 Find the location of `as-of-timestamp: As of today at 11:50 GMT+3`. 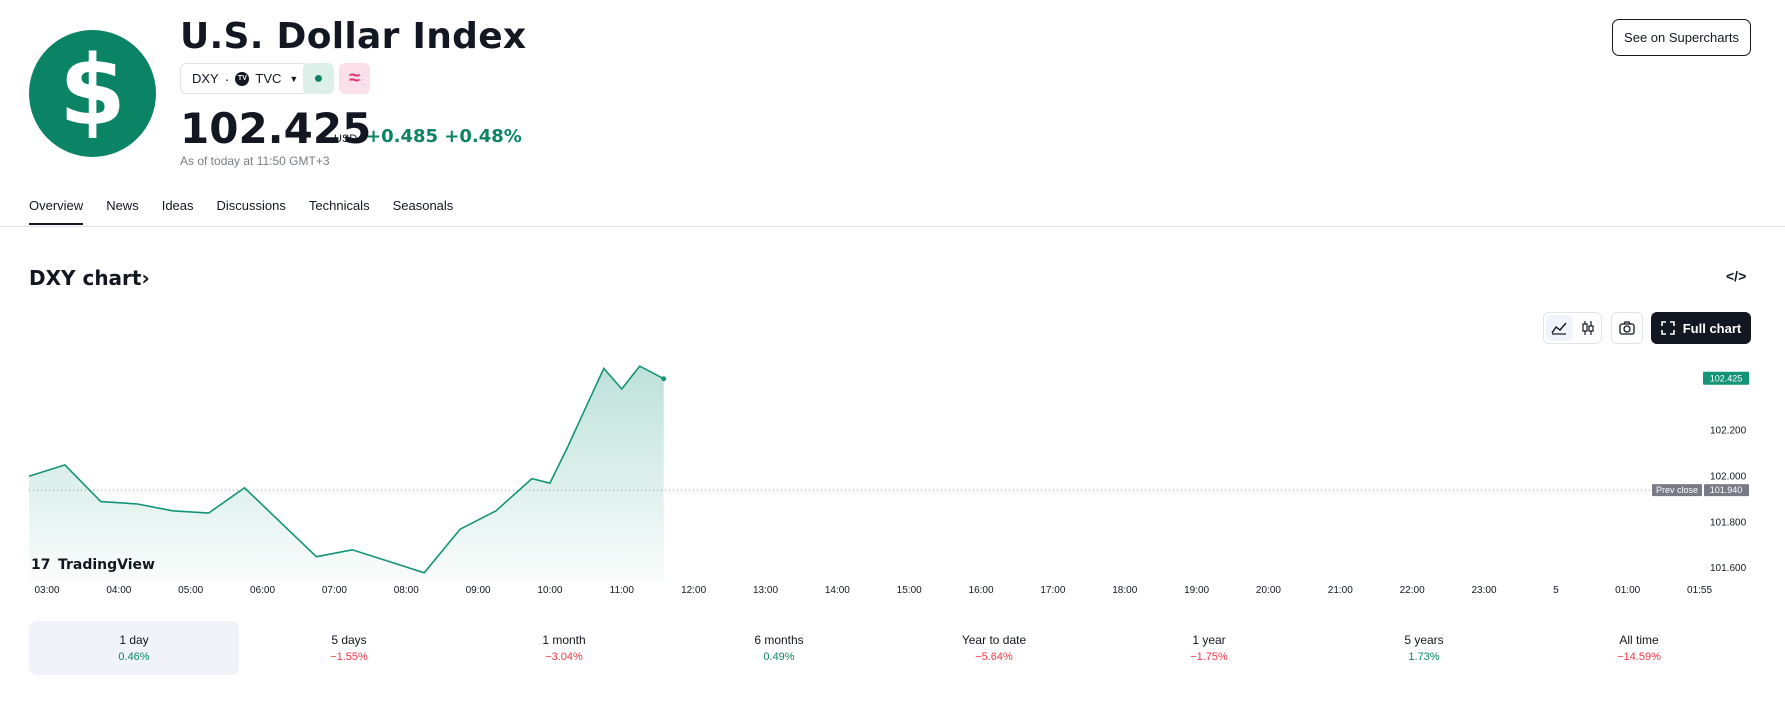

as-of-timestamp: As of today at 11:50 GMT+3 is located at coordinates (255, 161).